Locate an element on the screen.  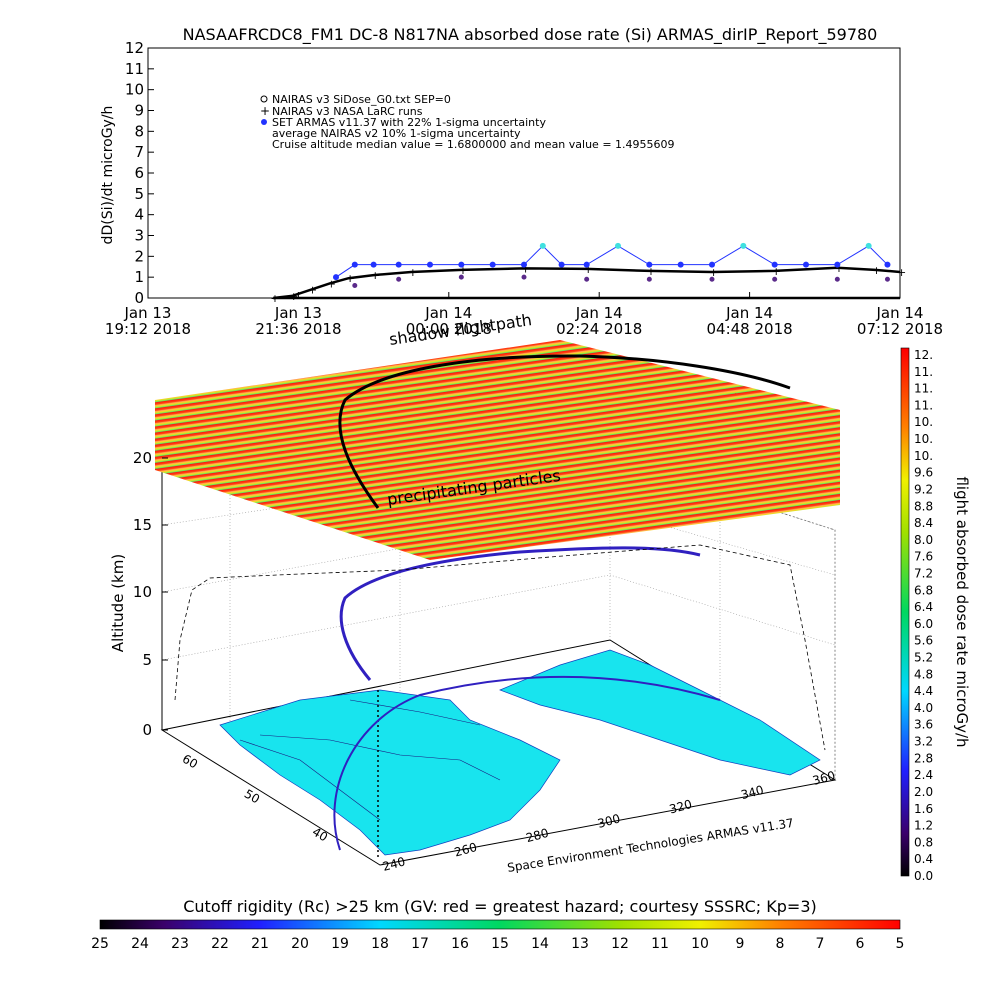
longitude-tick-label: 320 is located at coordinates (681, 806).